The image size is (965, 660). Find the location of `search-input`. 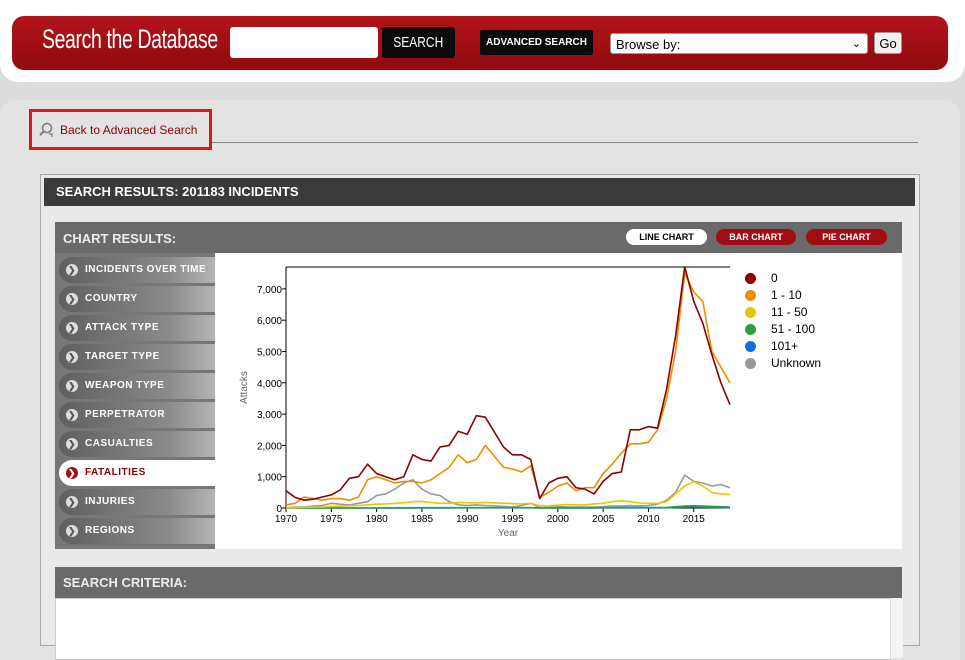

search-input is located at coordinates (304, 42).